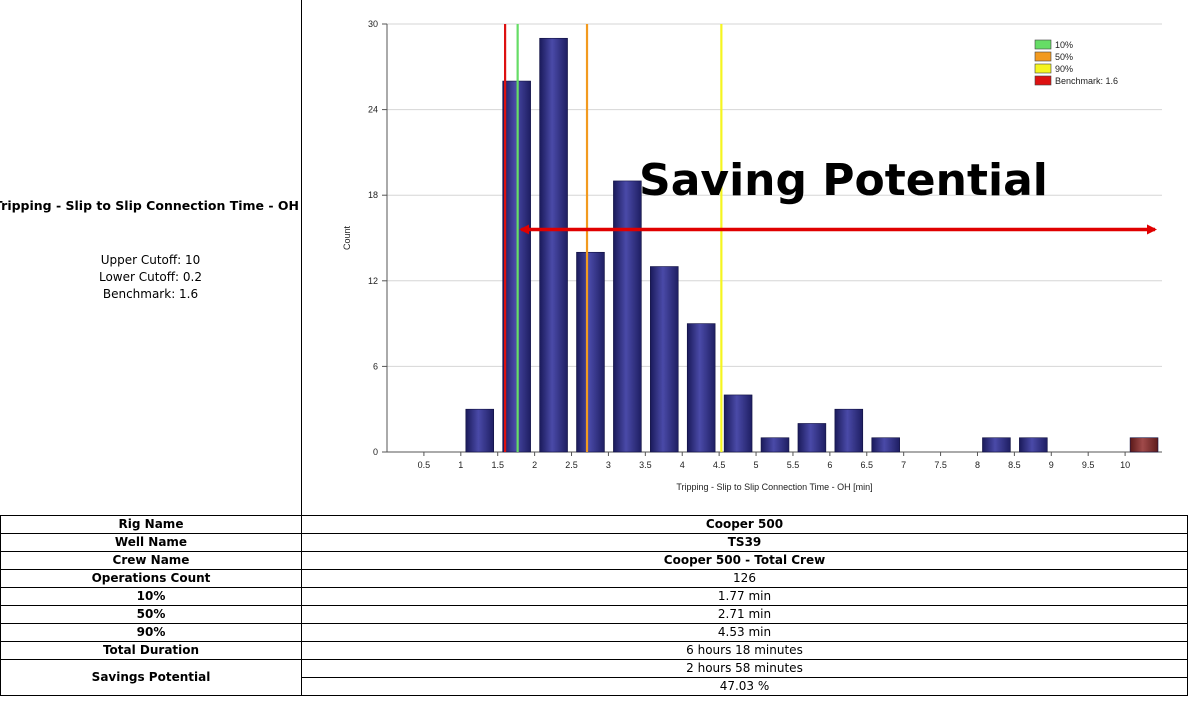 This screenshot has height=702, width=1188. What do you see at coordinates (744, 524) in the screenshot?
I see `row-value: Cooper 500` at bounding box center [744, 524].